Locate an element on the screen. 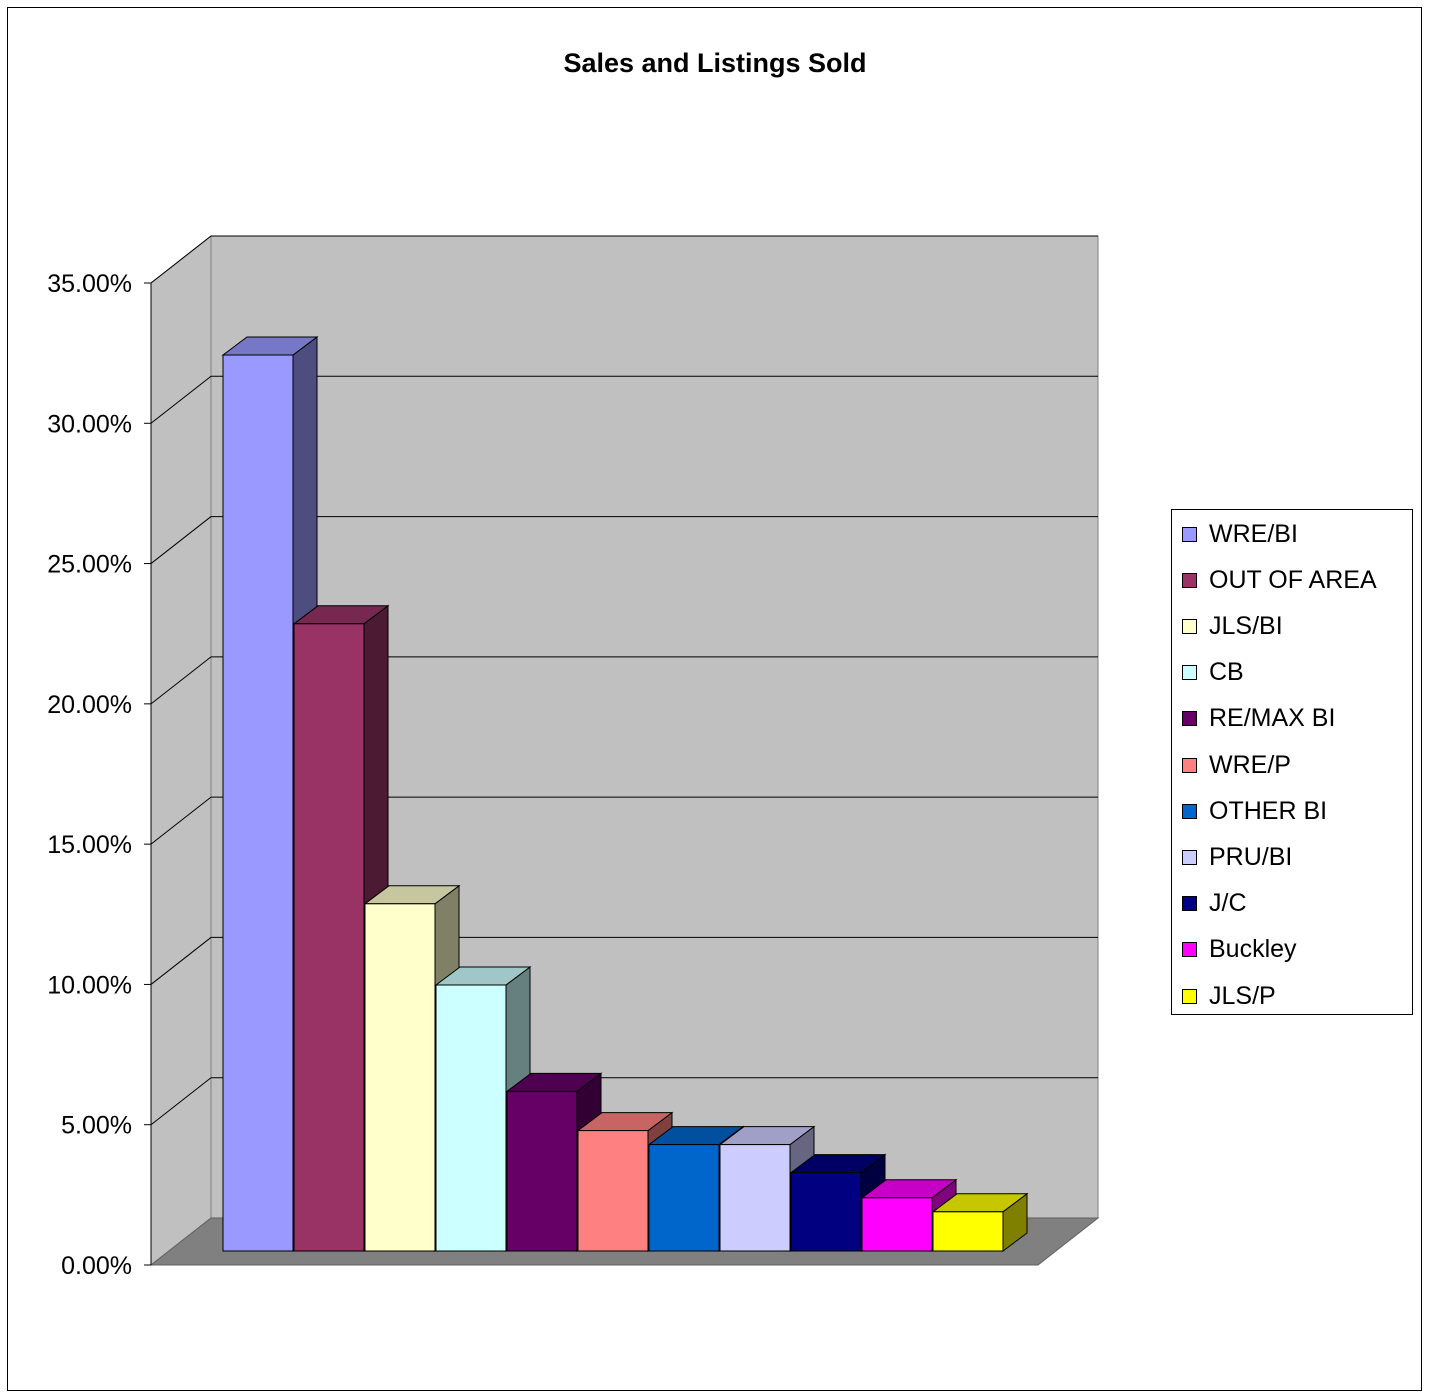 This screenshot has width=1430, height=1397. legend-item: J/C is located at coordinates (1214, 904).